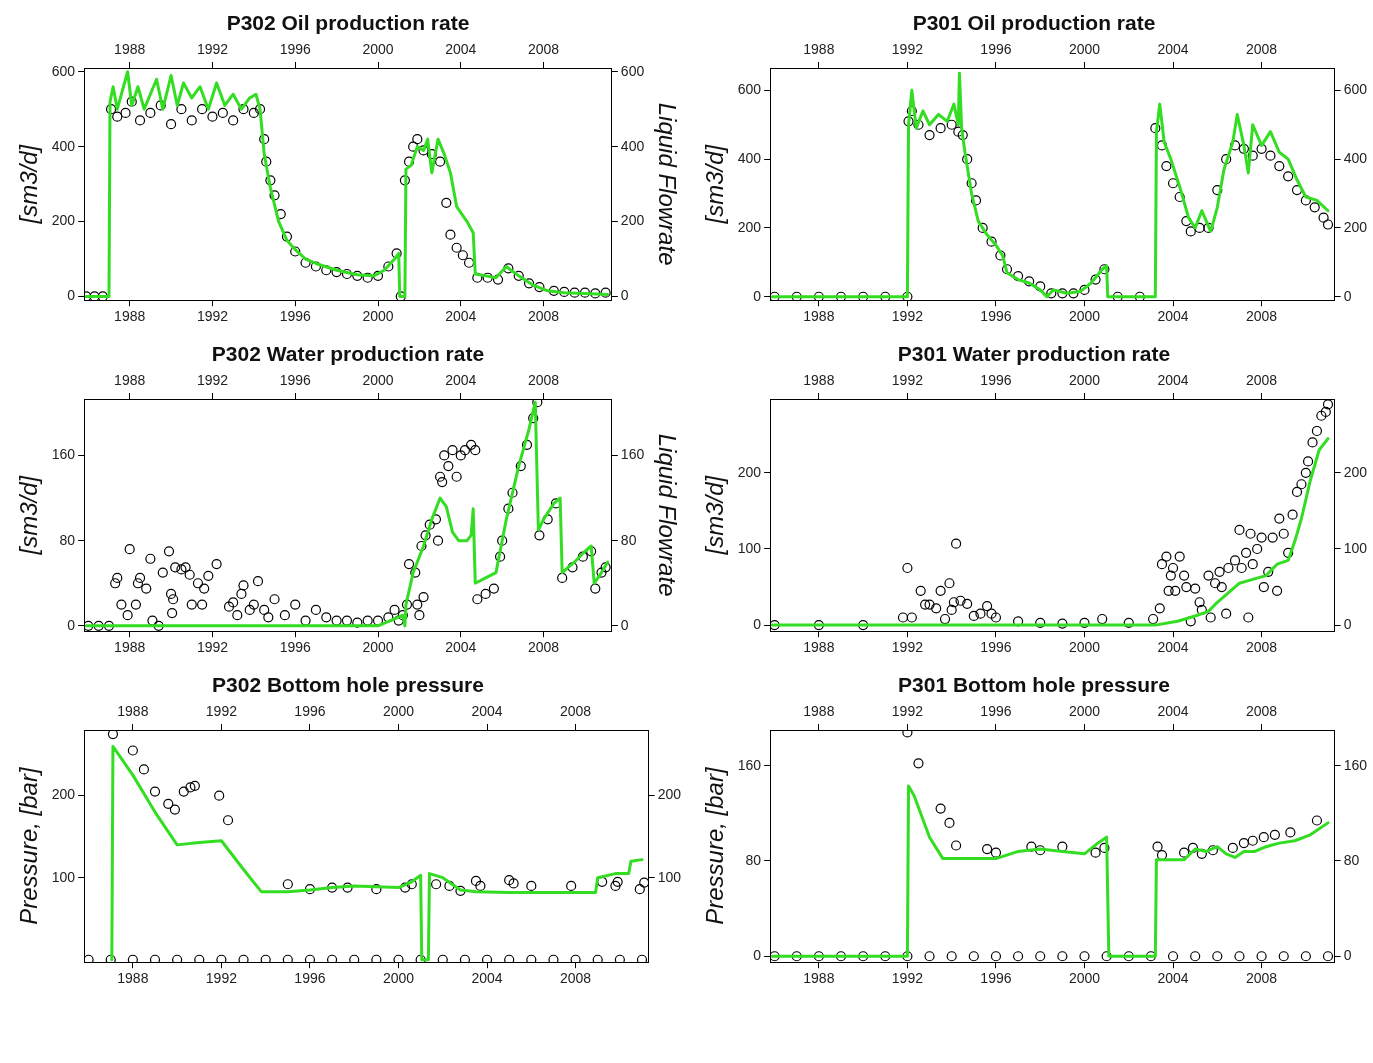 This screenshot has width=1373, height=1063. Describe the element at coordinates (1084, 380) in the screenshot. I see `x2-tick-label: 2000` at that location.